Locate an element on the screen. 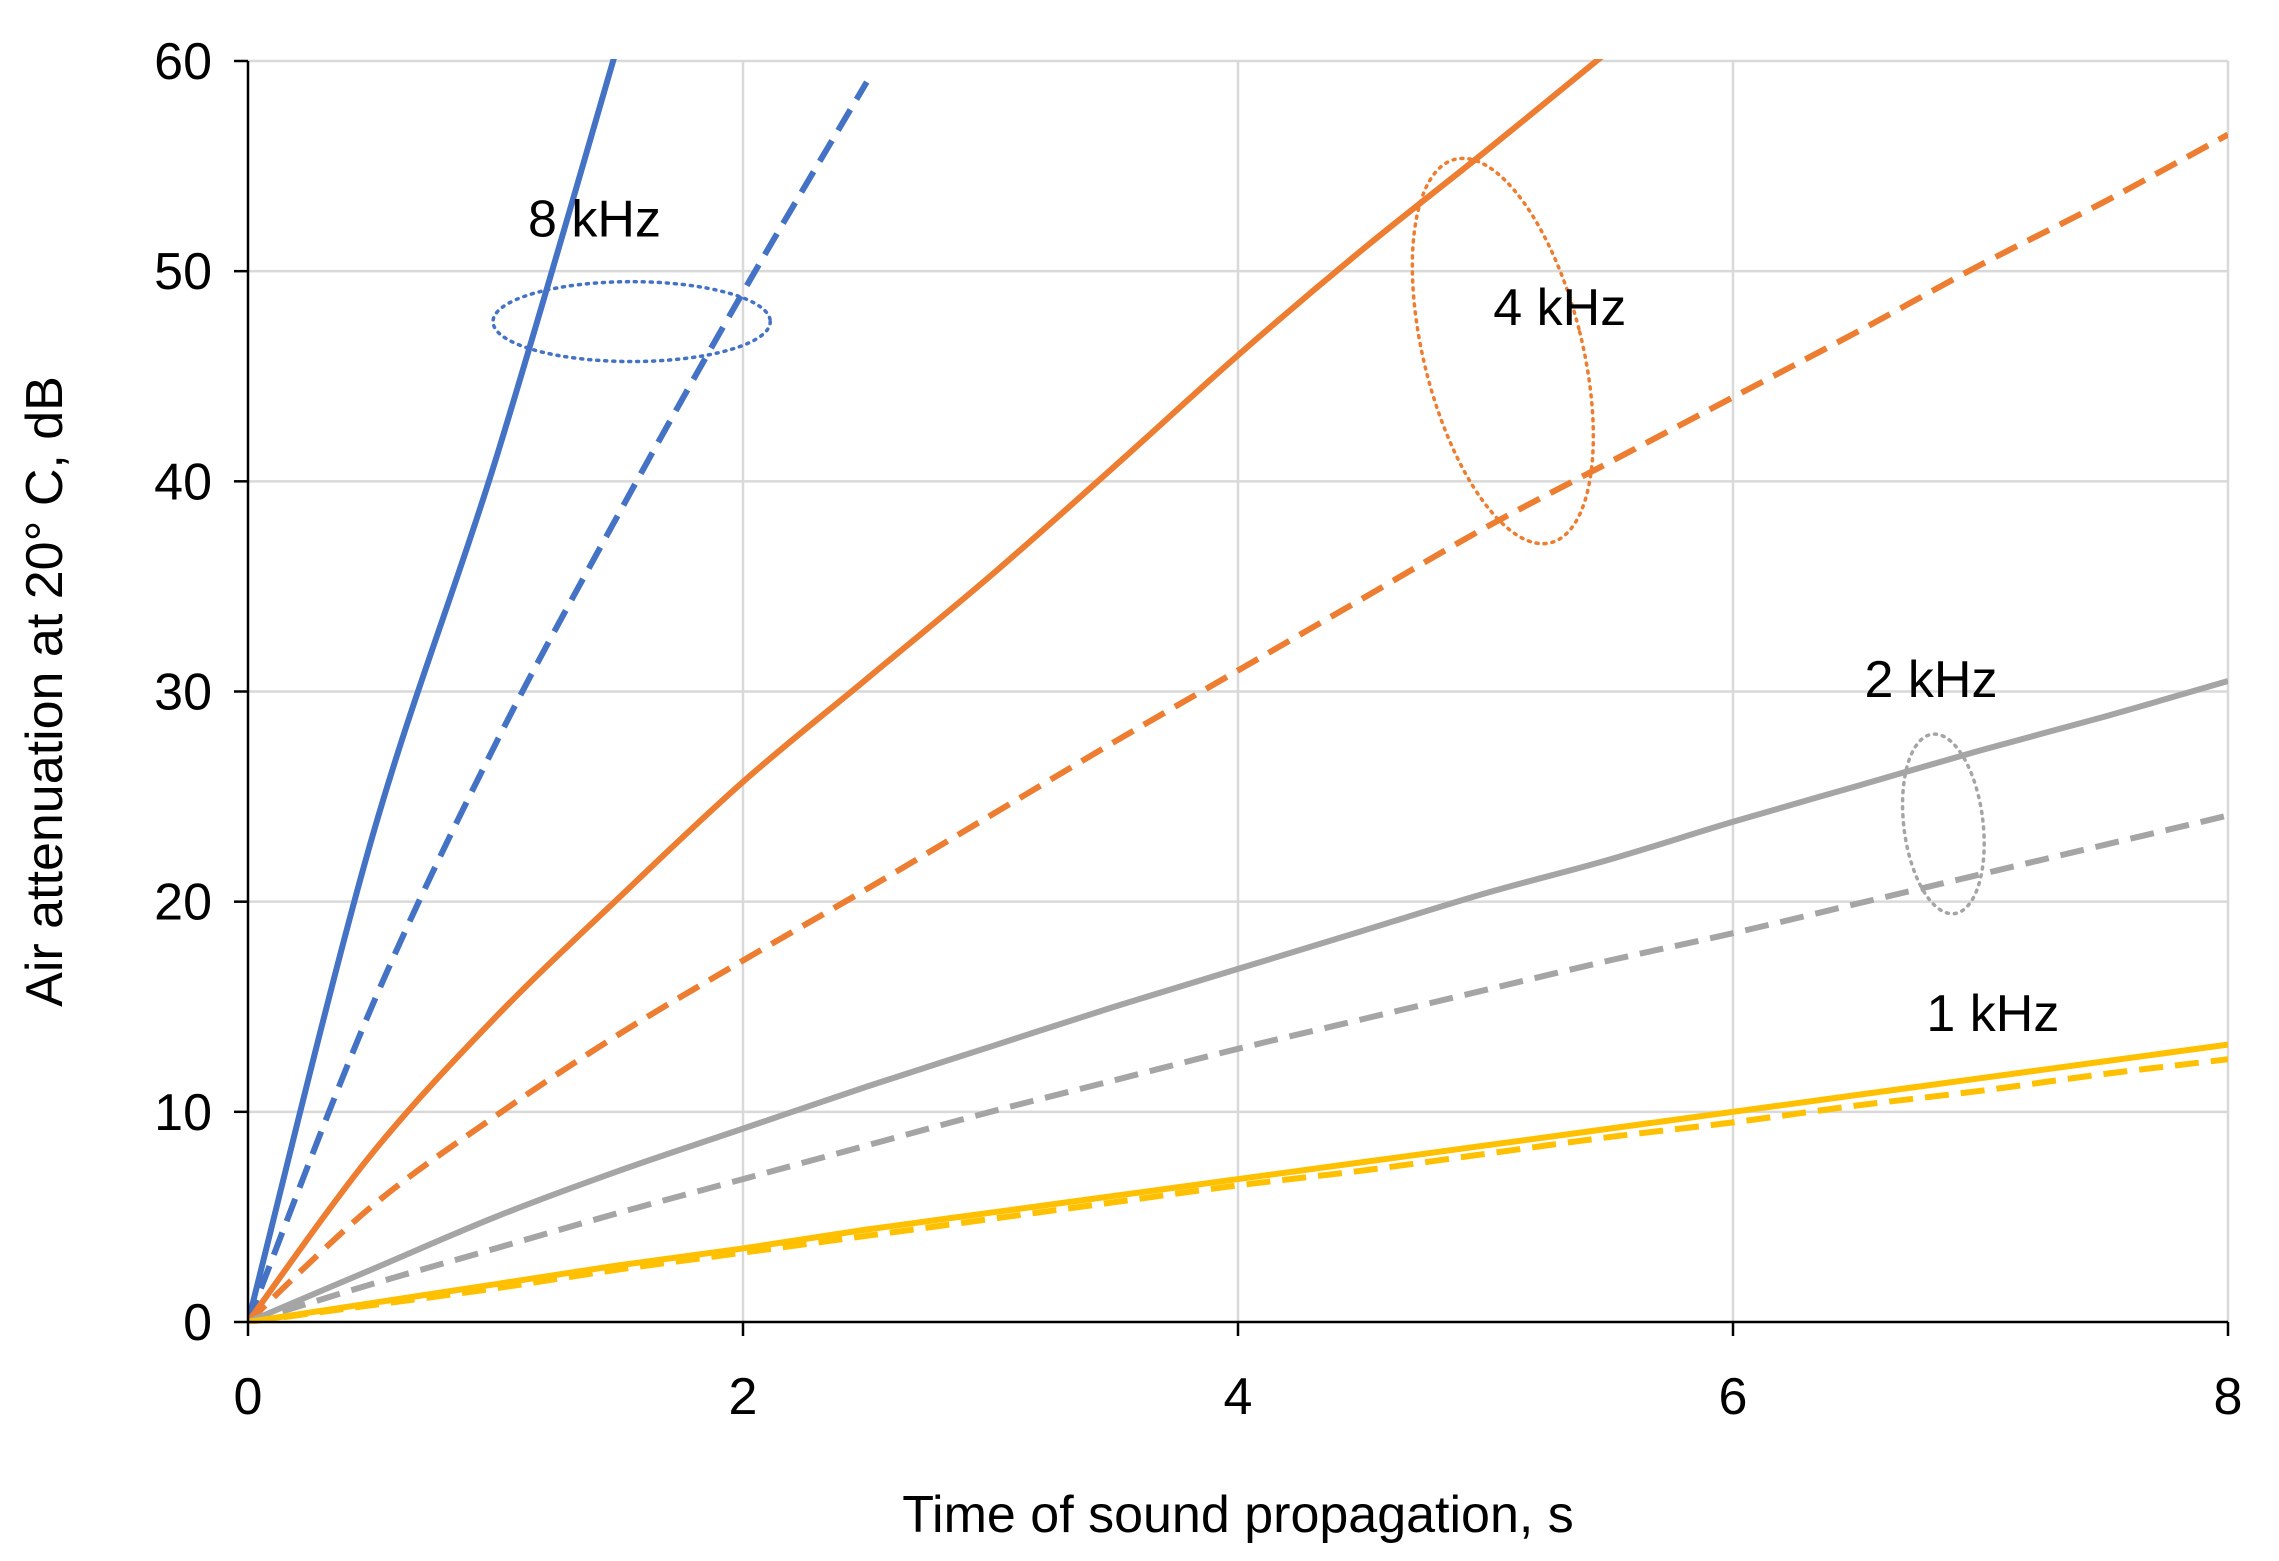 The width and height of the screenshot is (2279, 1561). y-tick-label: 10 is located at coordinates (183, 1113).